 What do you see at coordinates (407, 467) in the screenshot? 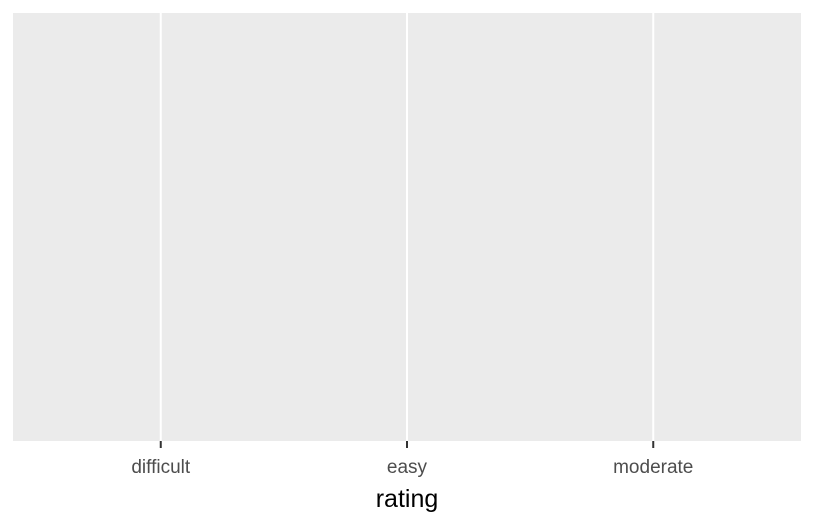
I see `tick-label-easy: easy` at bounding box center [407, 467].